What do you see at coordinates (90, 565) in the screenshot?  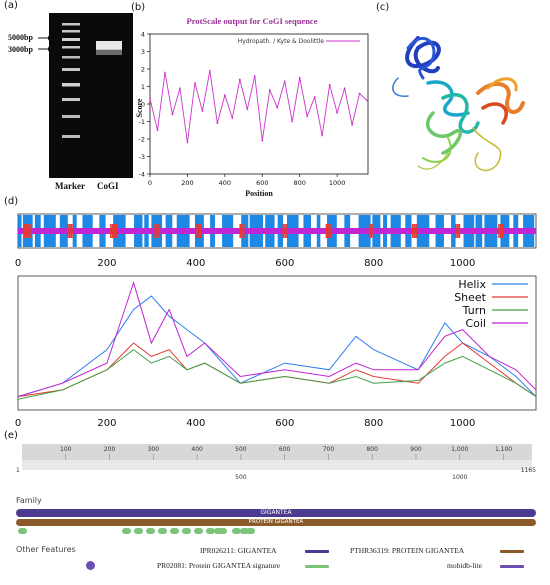 I see `mobidb-lite-marker` at bounding box center [90, 565].